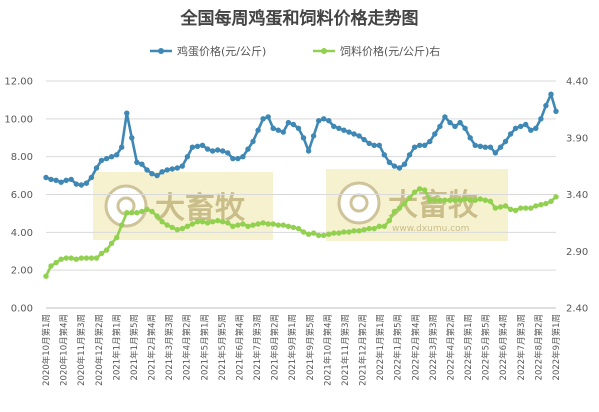  Describe the element at coordinates (310, 347) in the screenshot. I see `x-tick-label: 2021年9月第5周` at that location.